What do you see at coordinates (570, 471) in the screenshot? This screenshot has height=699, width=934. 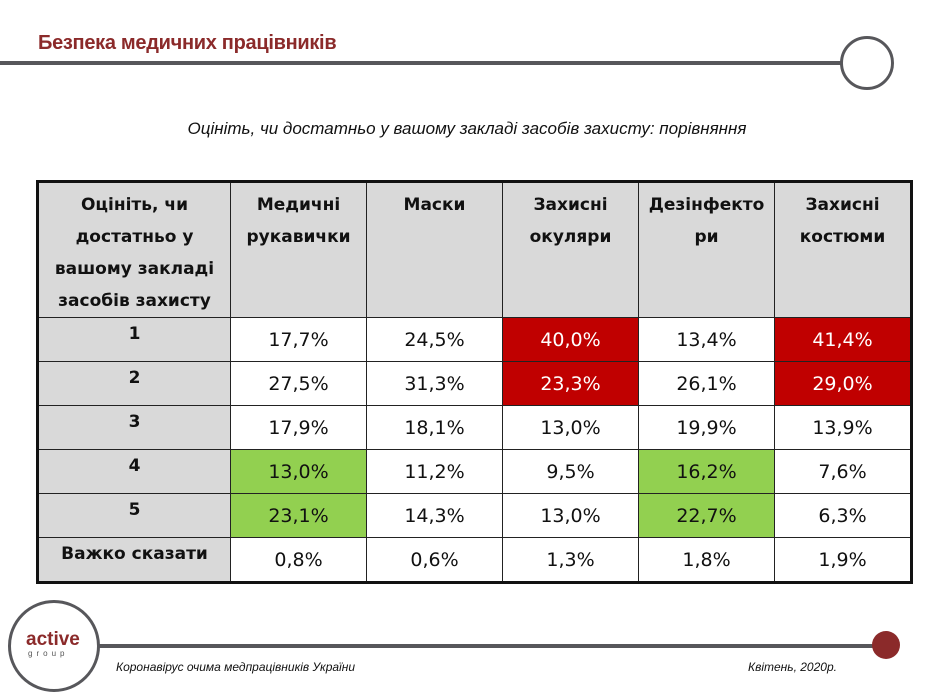 I see `table-cell: 9,5%` at bounding box center [570, 471].